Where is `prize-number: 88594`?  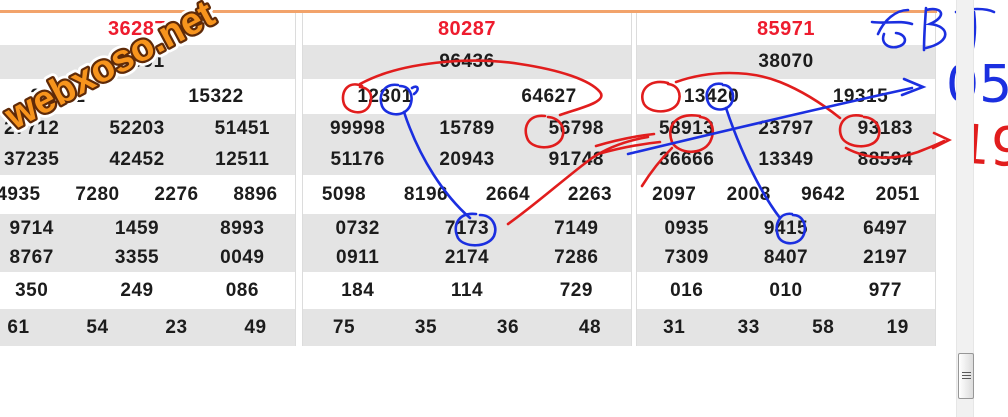 prize-number: 88594 is located at coordinates (885, 159).